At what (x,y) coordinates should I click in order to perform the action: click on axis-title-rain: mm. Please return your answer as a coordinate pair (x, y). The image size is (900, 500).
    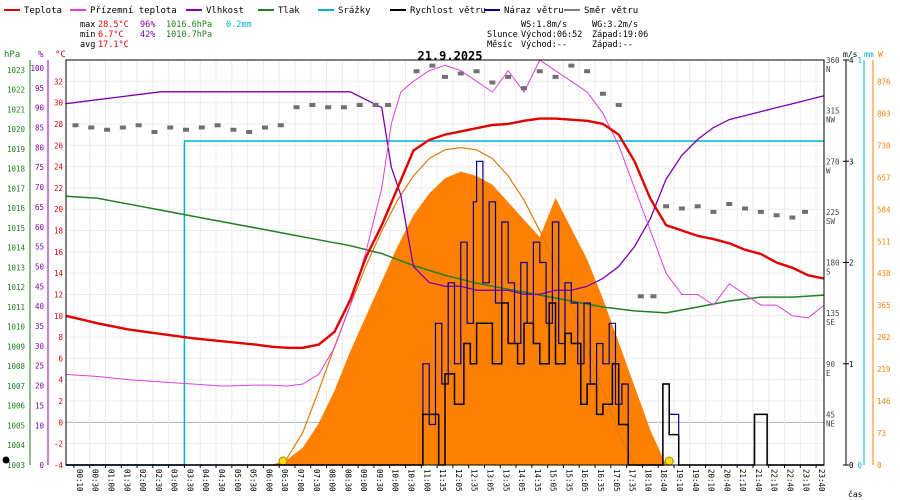
    Looking at the image, I should click on (869, 54).